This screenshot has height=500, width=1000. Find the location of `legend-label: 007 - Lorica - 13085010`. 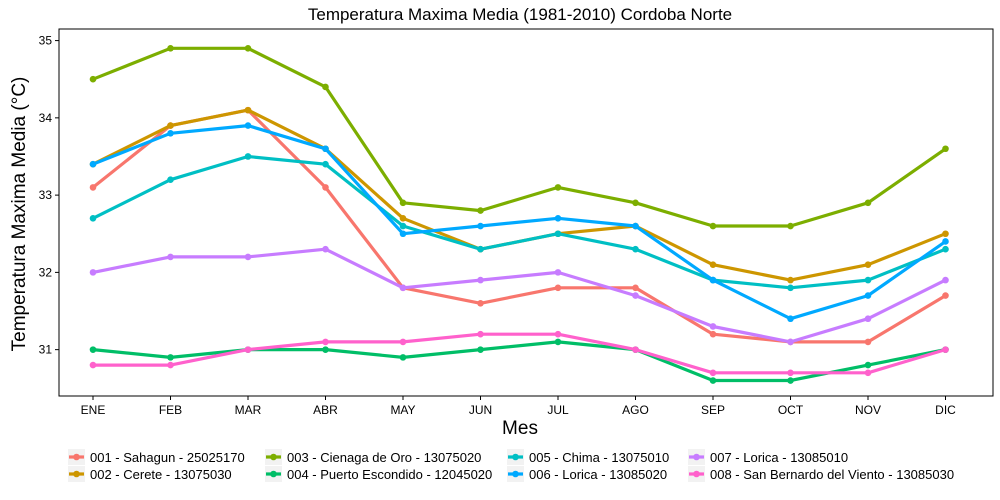

legend-label: 007 - Lorica - 13085010 is located at coordinates (779, 457).